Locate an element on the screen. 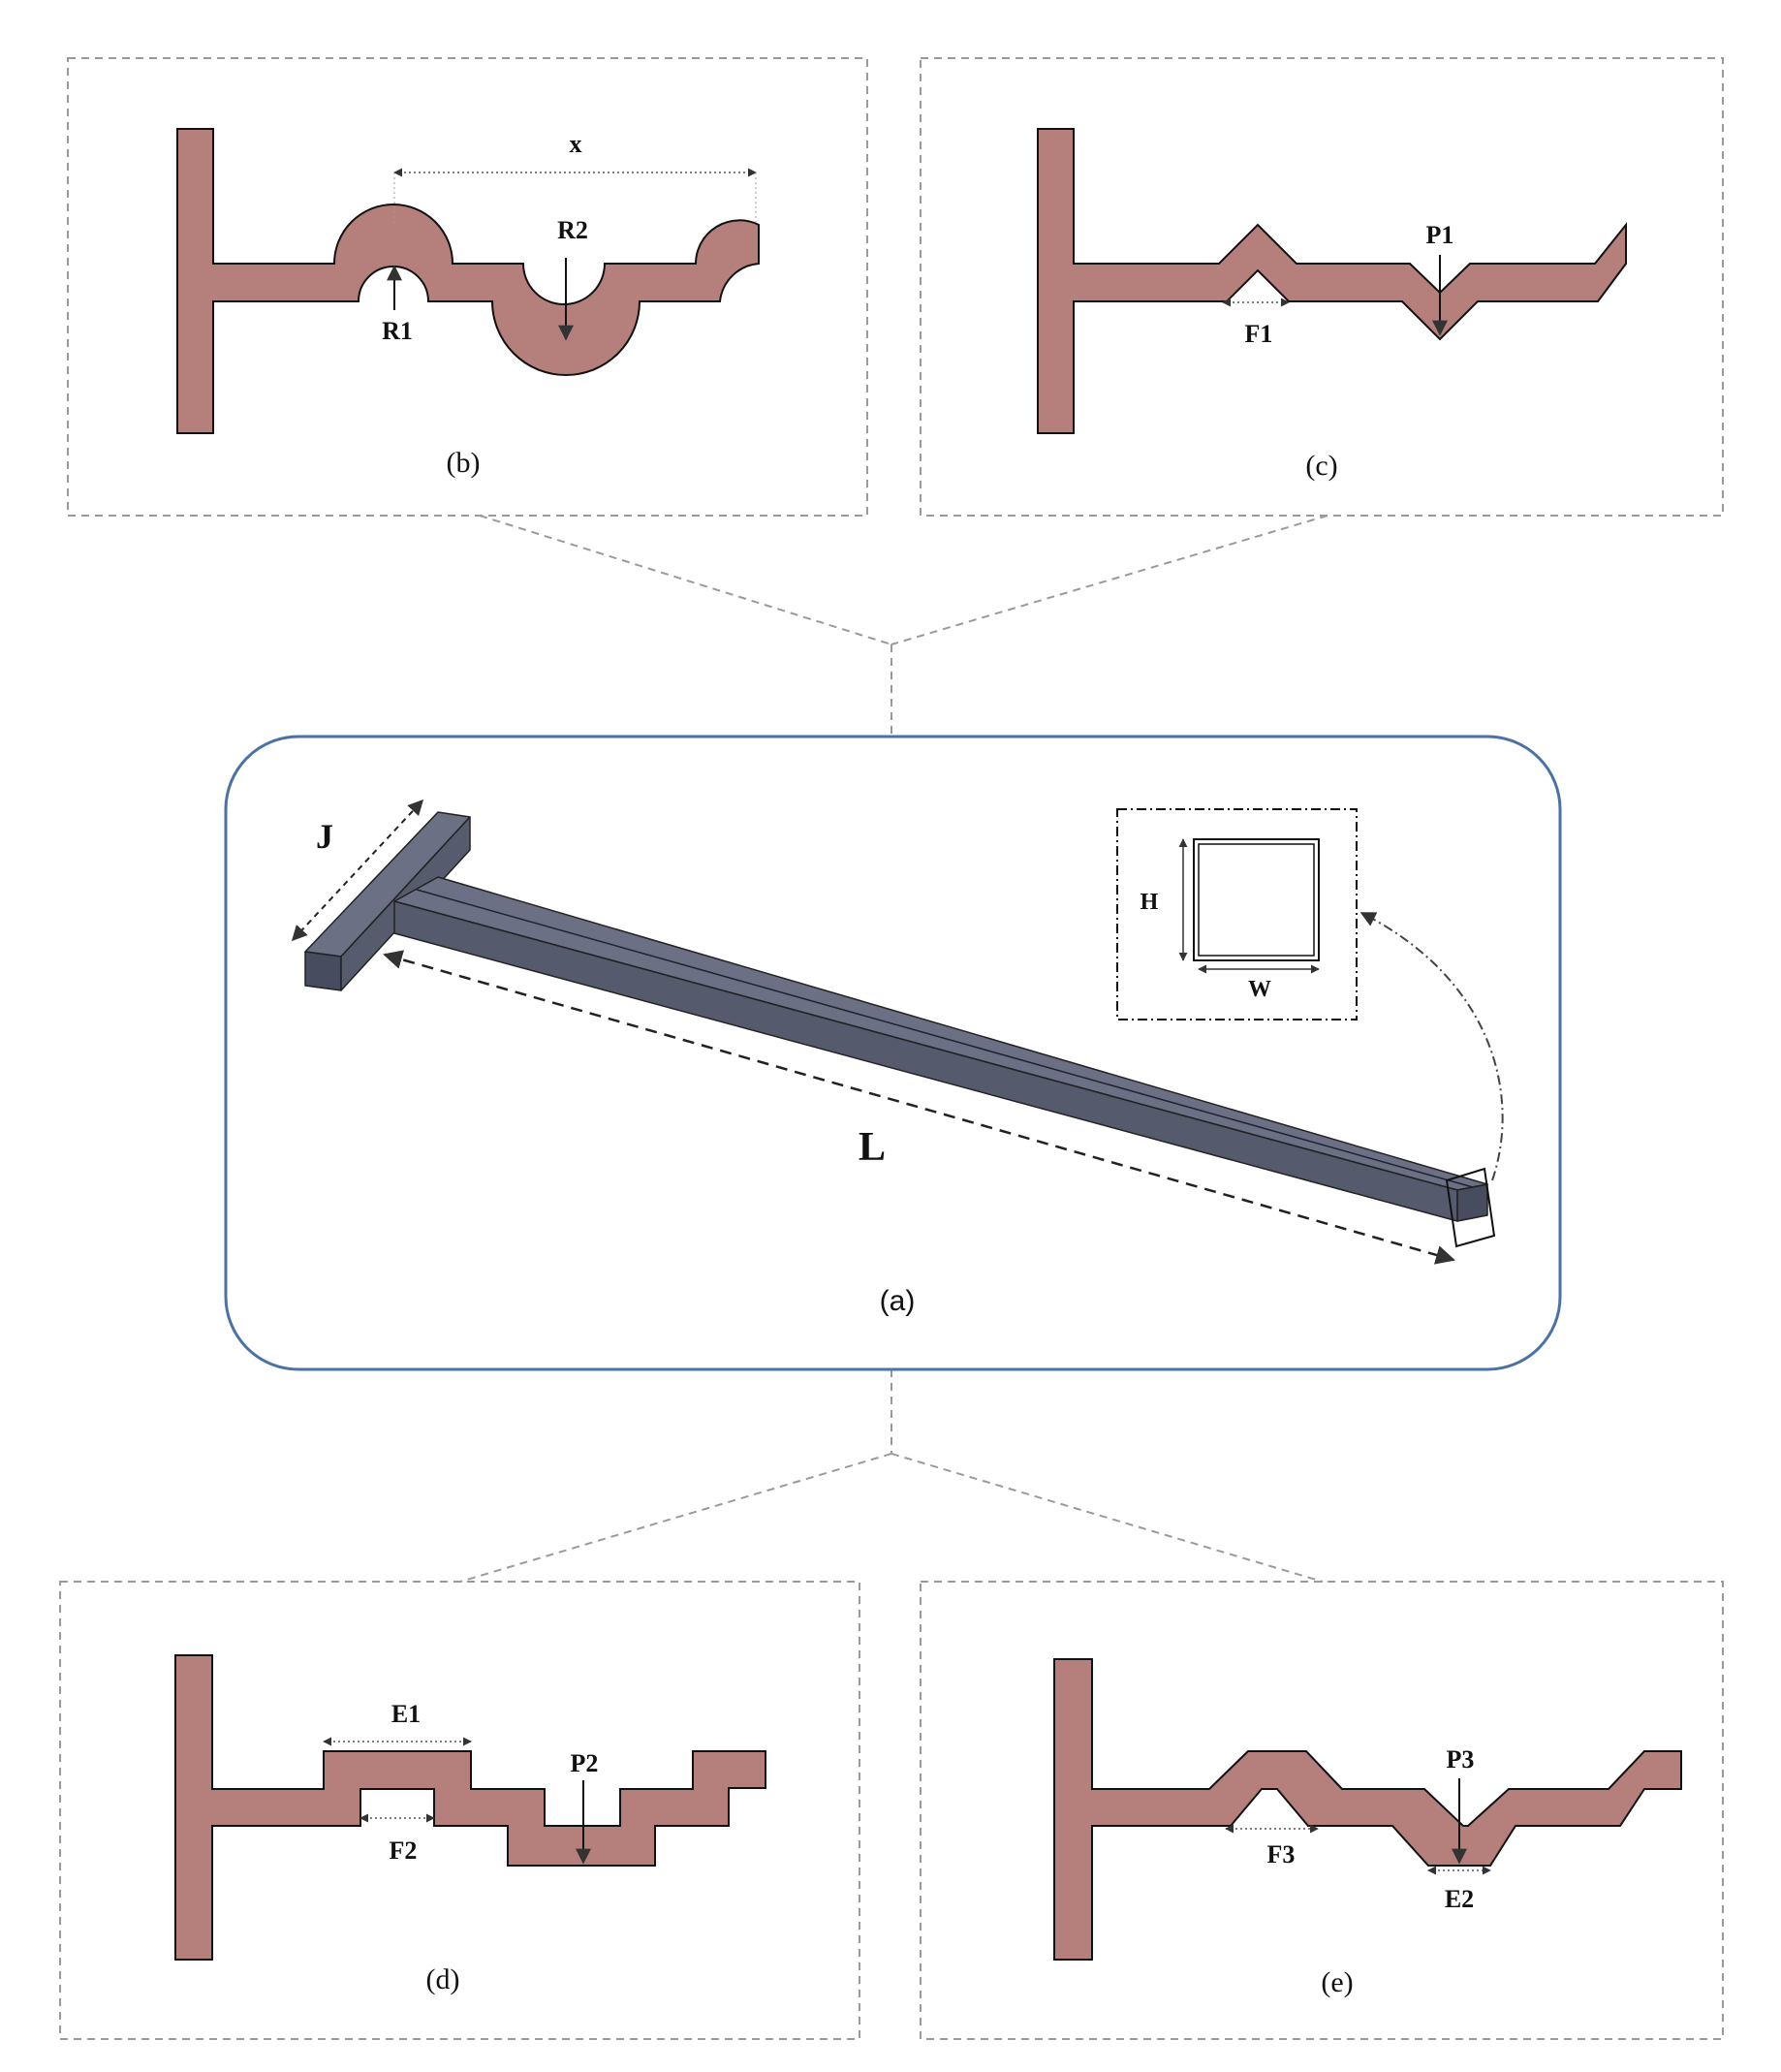 This screenshot has height=2072, width=1781. caption-b: (b) is located at coordinates (464, 463).